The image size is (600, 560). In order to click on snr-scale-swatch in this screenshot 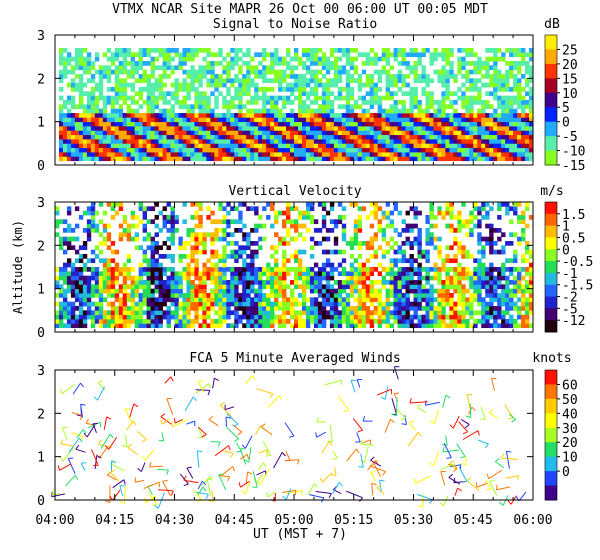, I will do `click(551, 71)`.